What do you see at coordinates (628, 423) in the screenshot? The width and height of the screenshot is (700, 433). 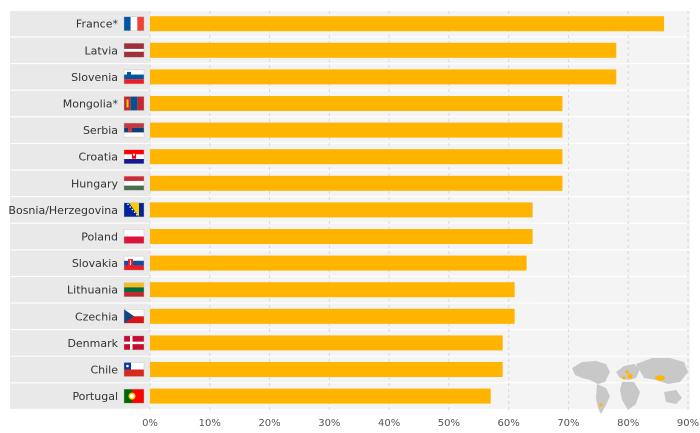 I see `x-tick-label: 80%` at bounding box center [628, 423].